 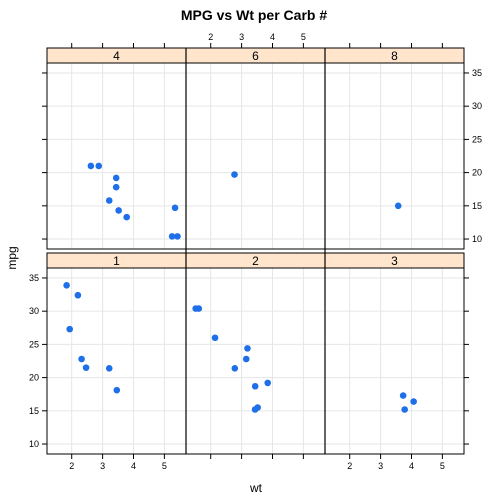 I want to click on strip-label-1: 1, so click(x=116, y=261).